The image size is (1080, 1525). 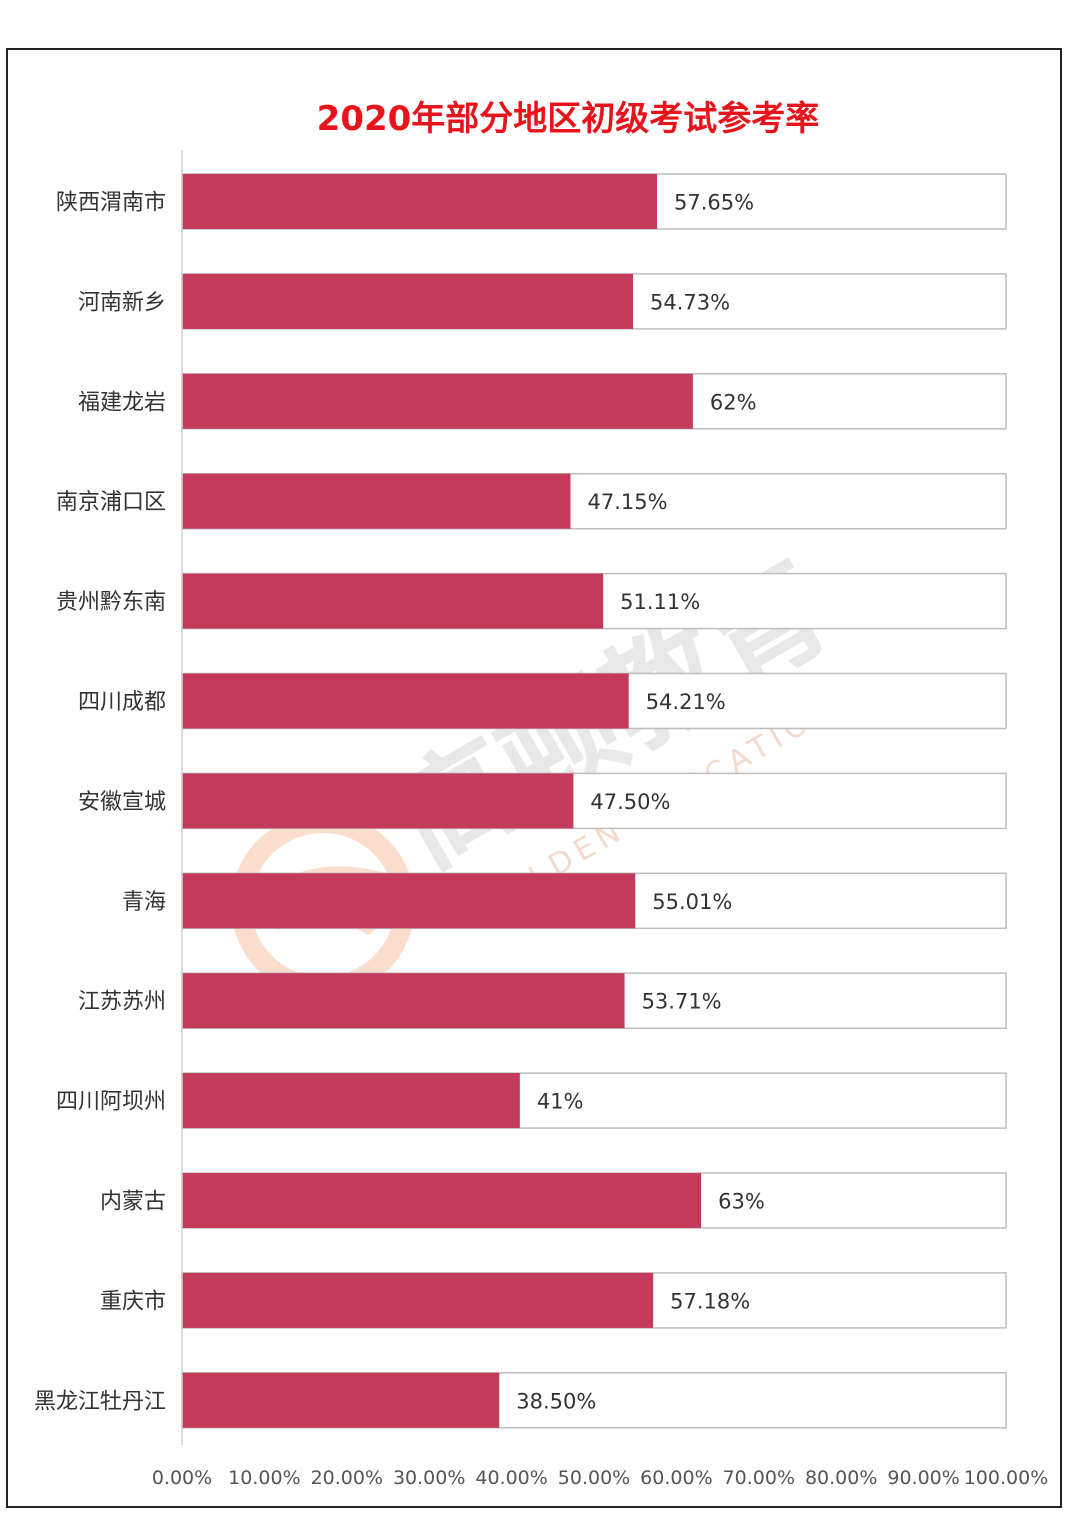 What do you see at coordinates (628, 502) in the screenshot?
I see `data-label: 47.15%` at bounding box center [628, 502].